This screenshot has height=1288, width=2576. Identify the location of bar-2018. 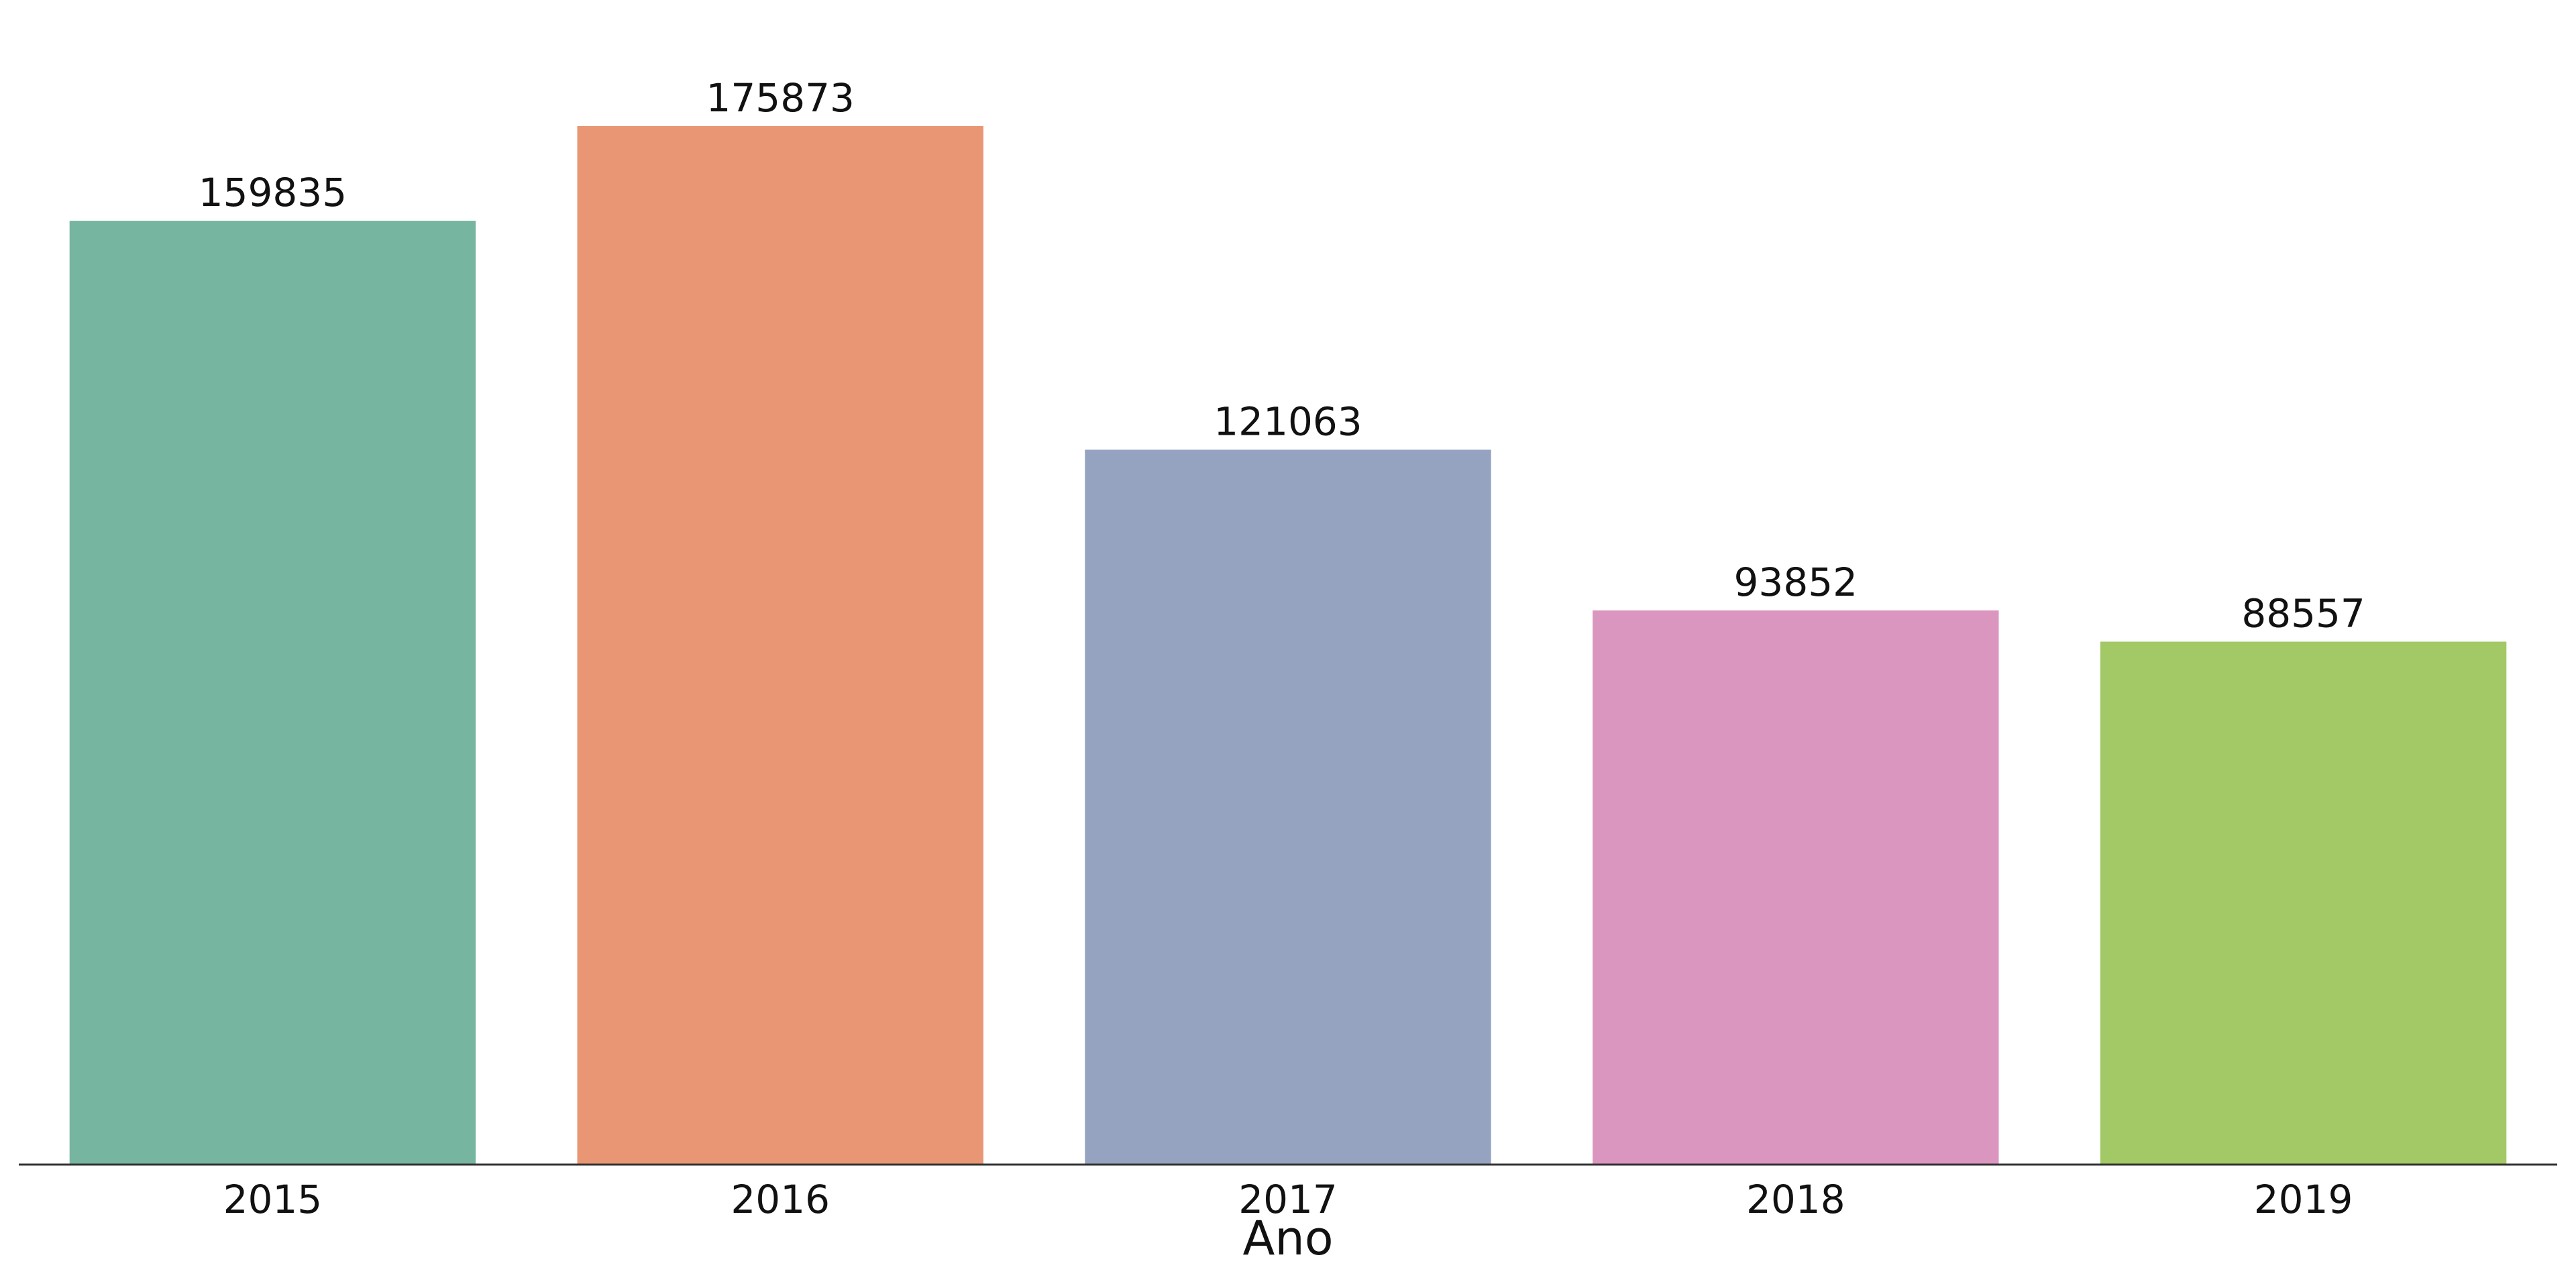
(1796, 887).